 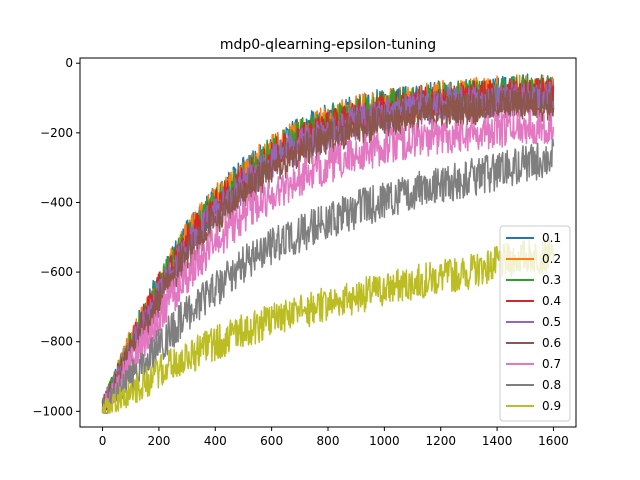 What do you see at coordinates (440, 441) in the screenshot?
I see `x-tick-label: 1200` at bounding box center [440, 441].